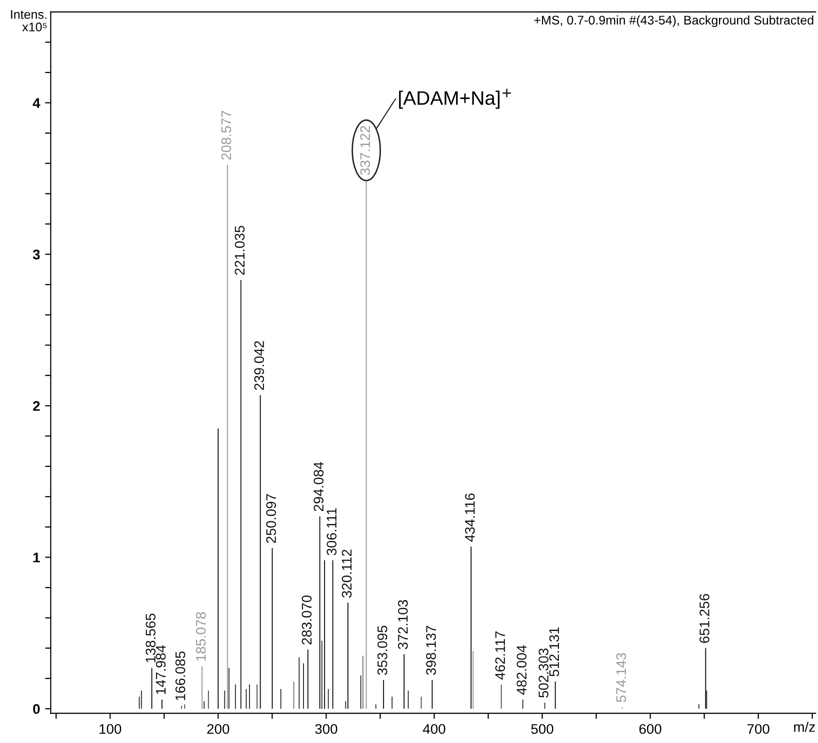 The width and height of the screenshot is (818, 743). I want to click on annotation: 166.085, so click(180, 676).